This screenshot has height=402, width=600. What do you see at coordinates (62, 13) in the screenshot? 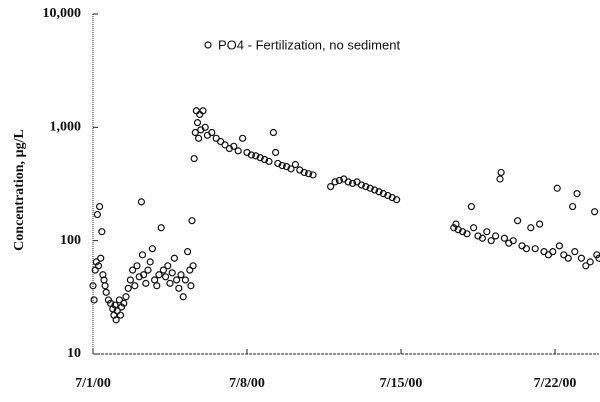
I see `y-tick-label: 10,000` at bounding box center [62, 13].